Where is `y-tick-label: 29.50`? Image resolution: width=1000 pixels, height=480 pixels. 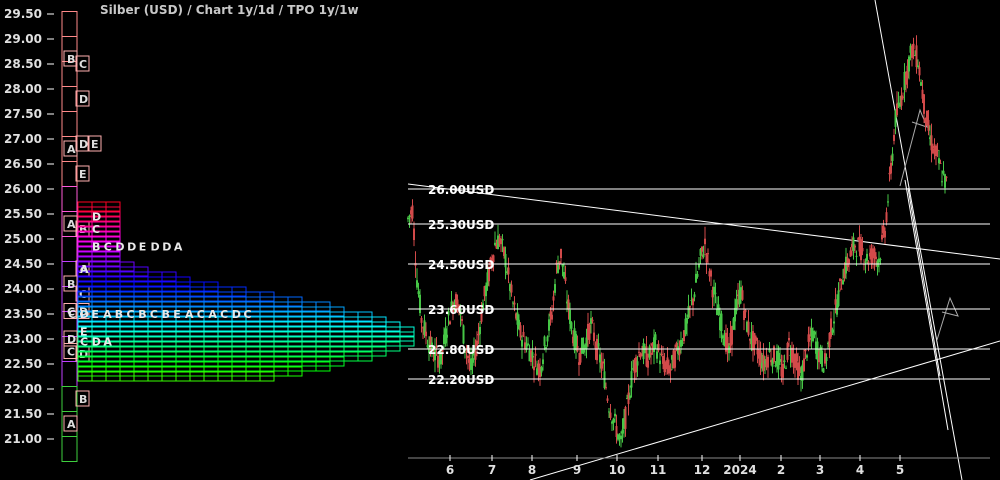 y-tick-label: 29.50 is located at coordinates (23, 14).